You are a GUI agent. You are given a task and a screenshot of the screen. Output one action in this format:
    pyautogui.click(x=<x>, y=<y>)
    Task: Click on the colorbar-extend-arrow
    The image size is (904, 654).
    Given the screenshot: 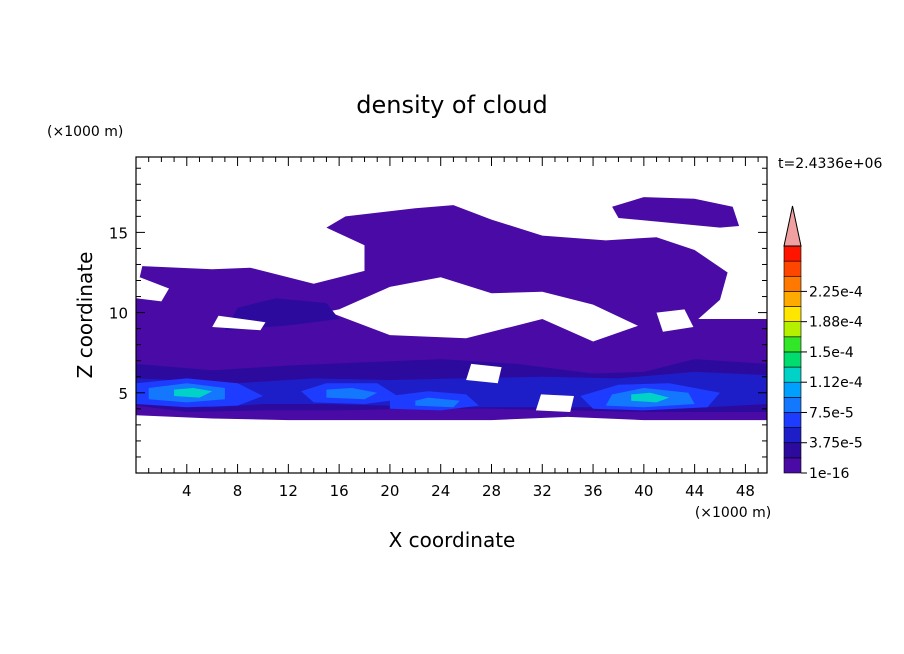 What is the action you would take?
    pyautogui.click(x=792, y=226)
    